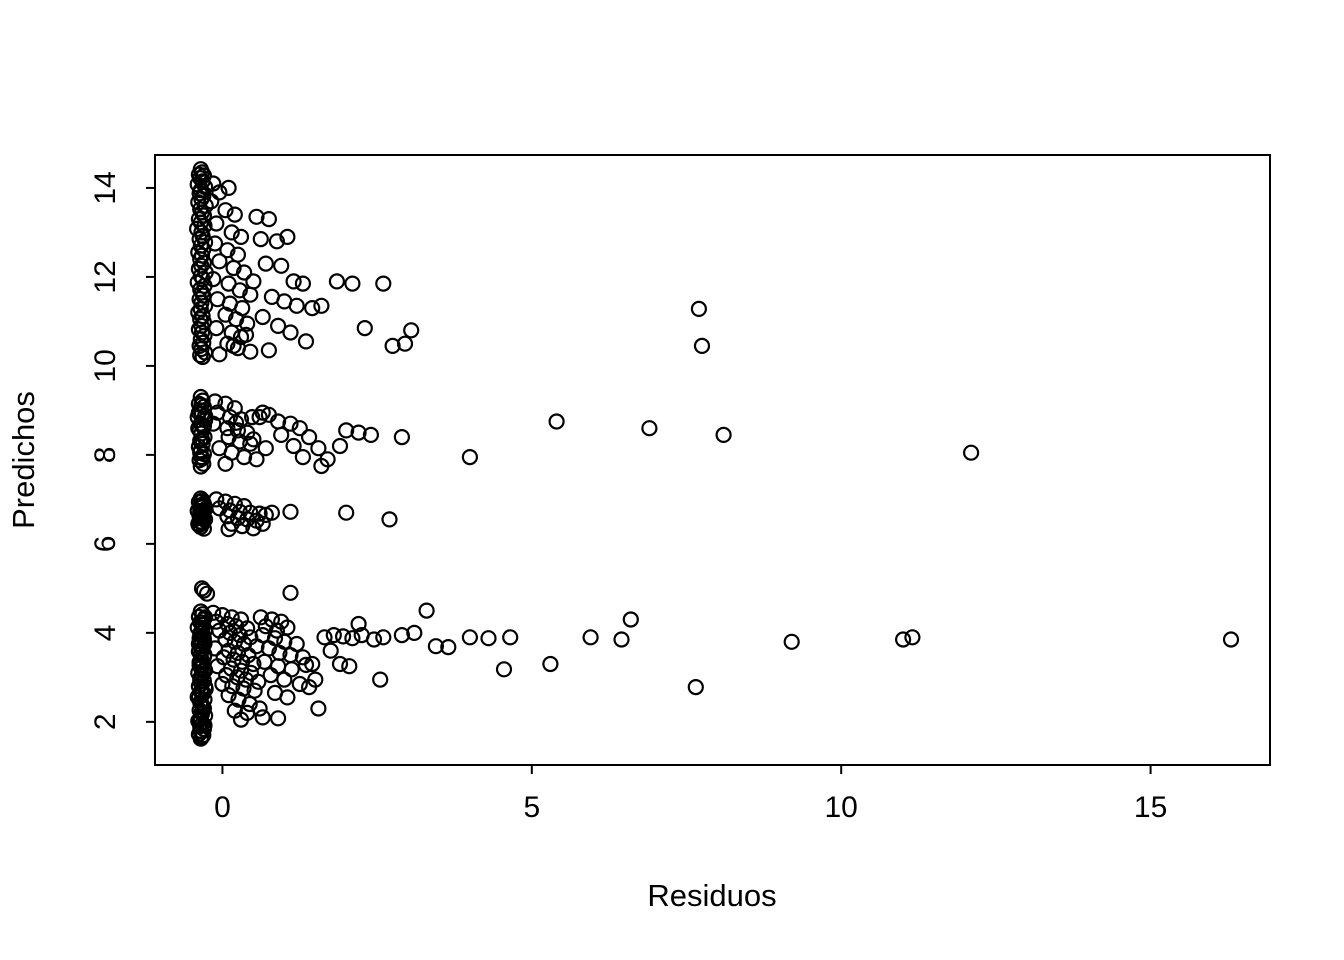  Describe the element at coordinates (23, 460) in the screenshot. I see `y-axis-title: Predichos` at that location.